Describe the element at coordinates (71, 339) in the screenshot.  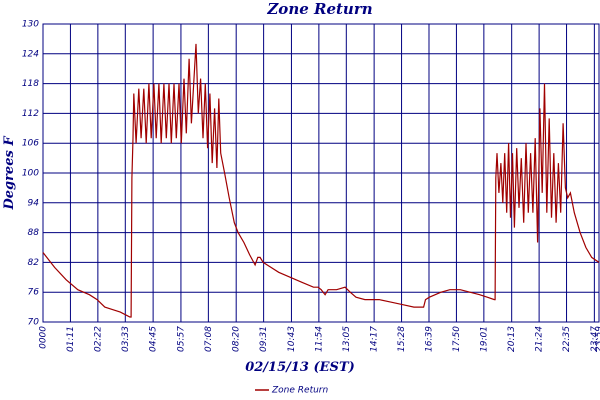
I see `x-tick-label: 01:11` at that location.